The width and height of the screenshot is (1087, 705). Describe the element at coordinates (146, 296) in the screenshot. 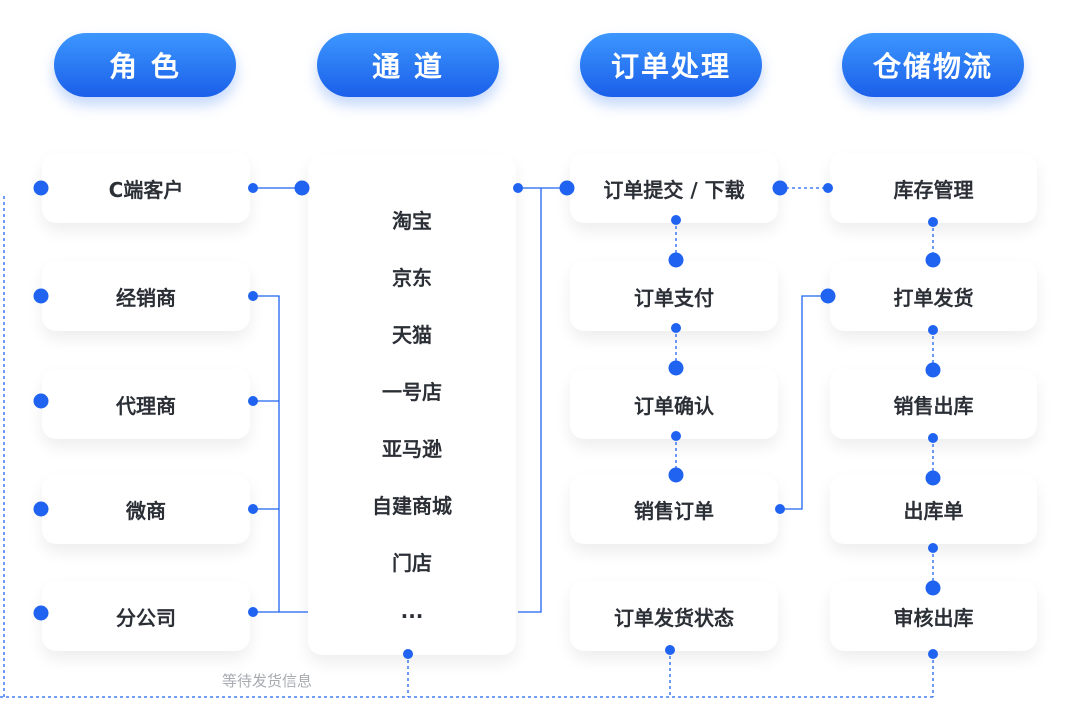

I see `role-card: 经销商` at that location.